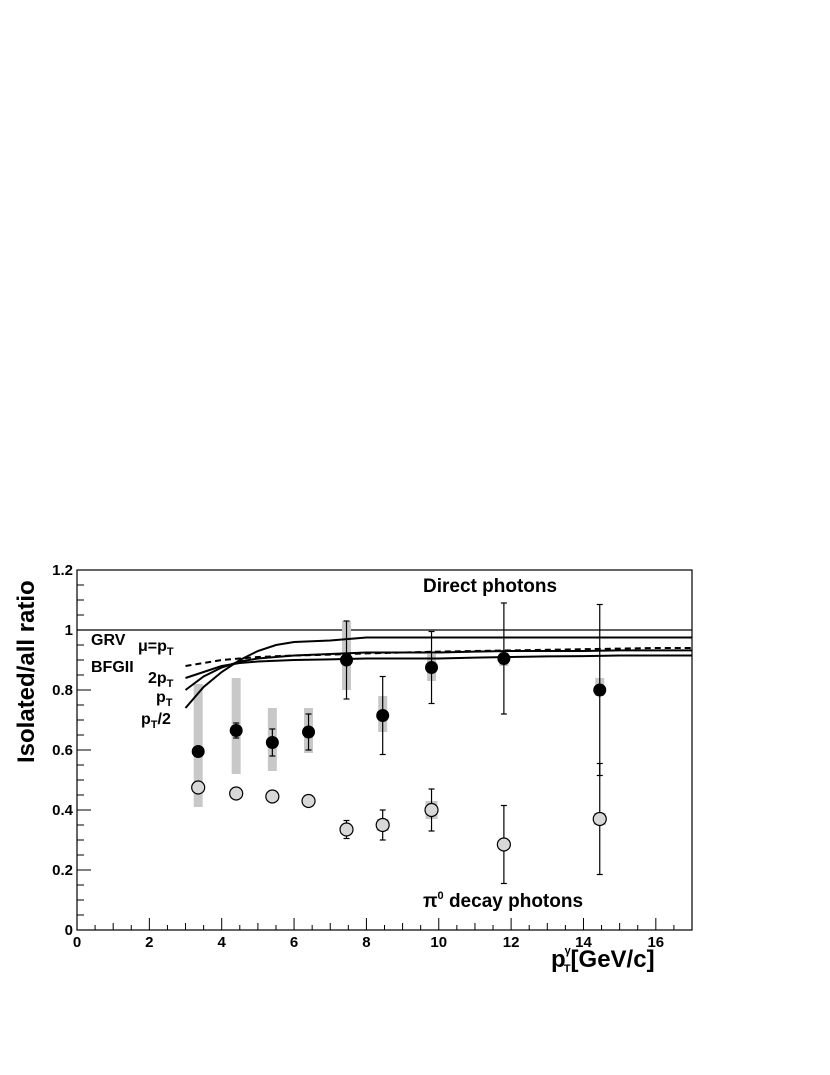 Image resolution: width=830 pixels, height=1075 pixels. Describe the element at coordinates (161, 680) in the screenshot. I see `scale-2pt-label: 2pT` at that location.